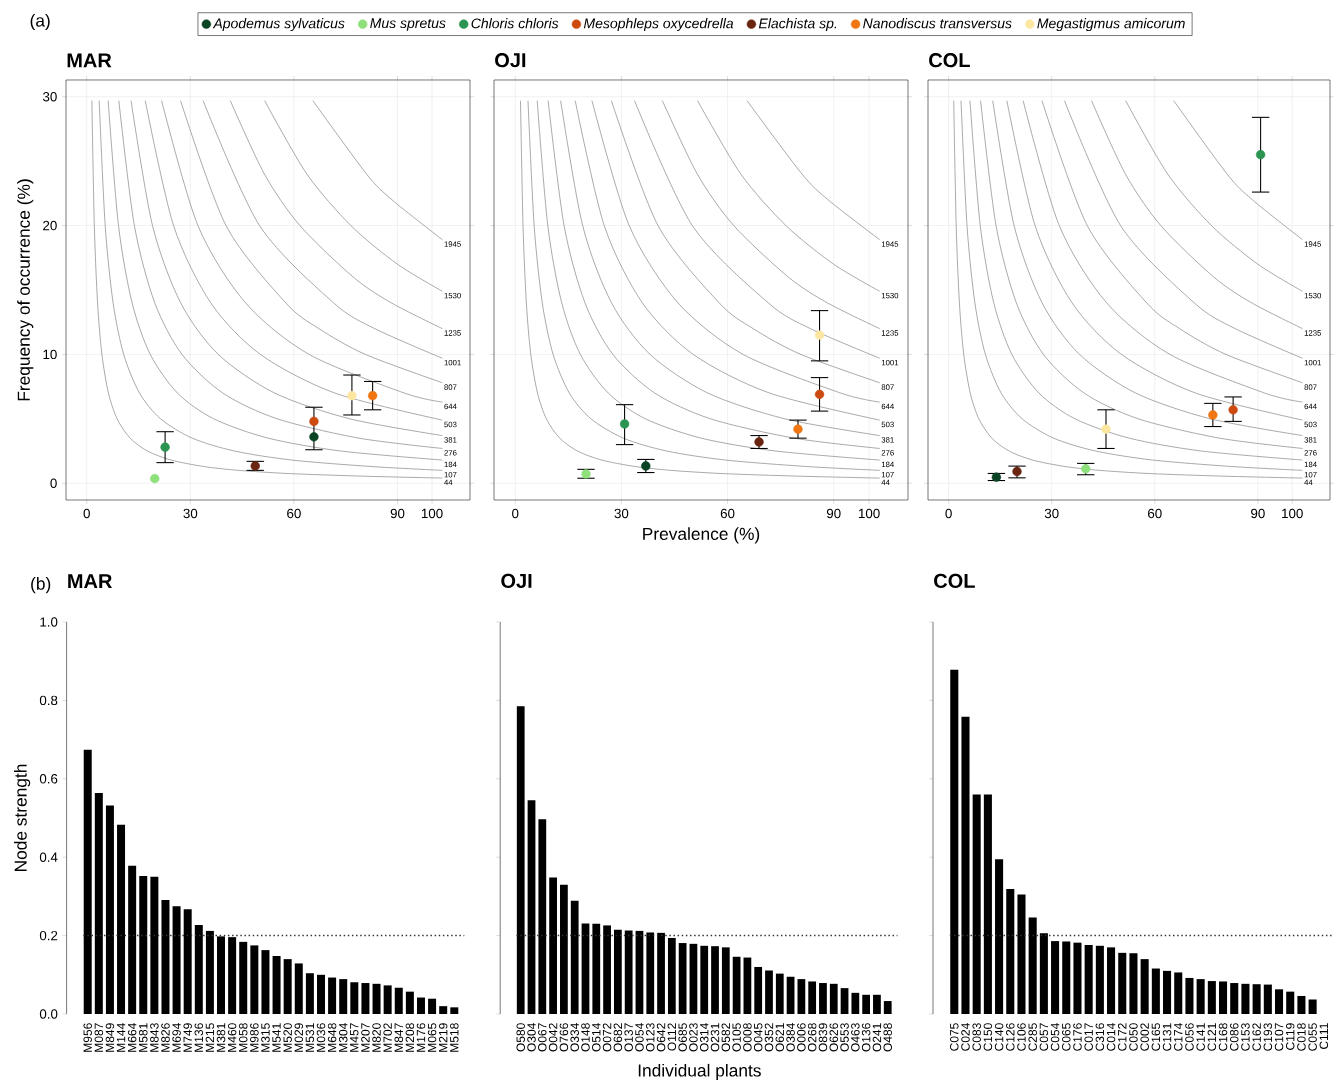 The width and height of the screenshot is (1344, 1090). I want to click on chart-title: OJI, so click(510, 60).